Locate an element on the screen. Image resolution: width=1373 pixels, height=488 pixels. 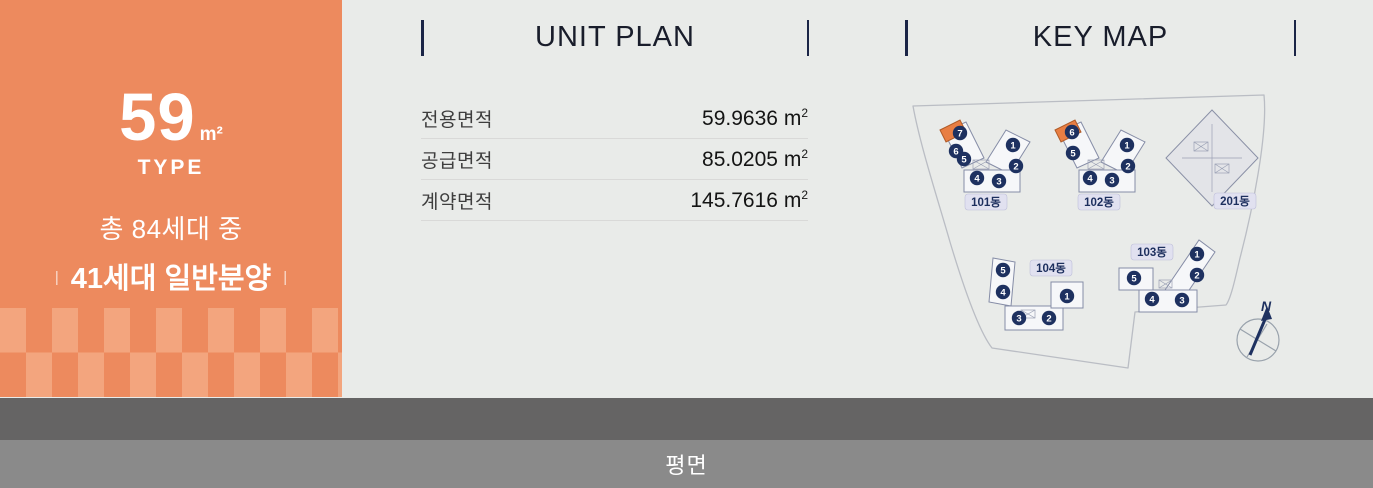
type-panel-content: 59 m² TYPE 총 84세대 중 | 41세대 일반분양 | is located at coordinates (171, 190).